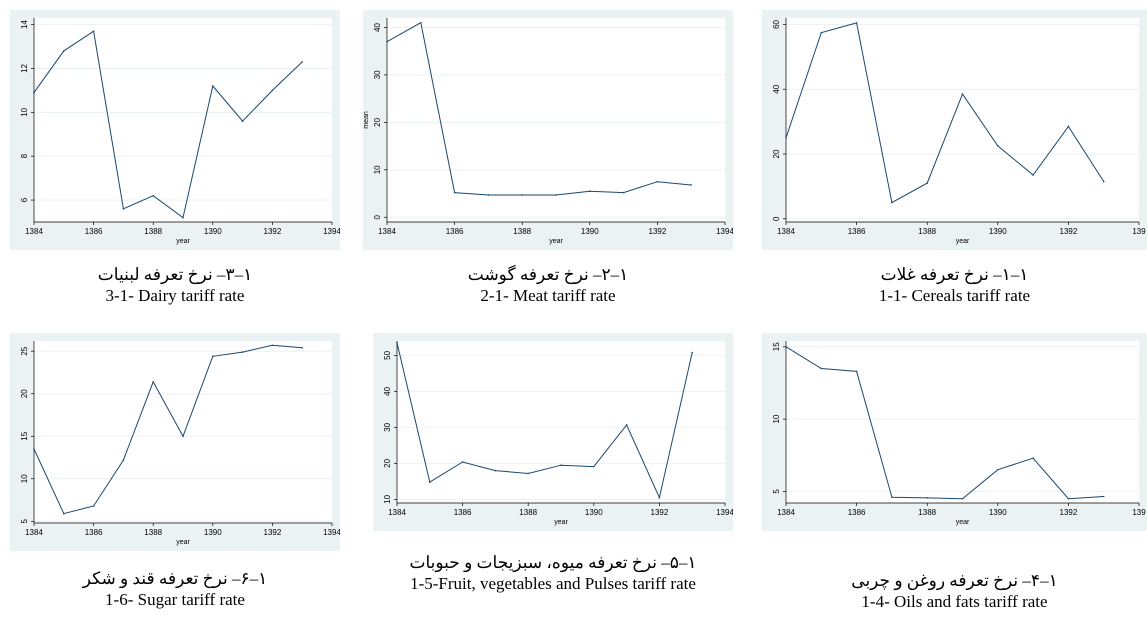 This screenshot has width=1147, height=635. I want to click on chart-fruit-svg: 10 20 30 40 50 1384 1386 1388 1390 1392 1394 year, so click(558, 433).